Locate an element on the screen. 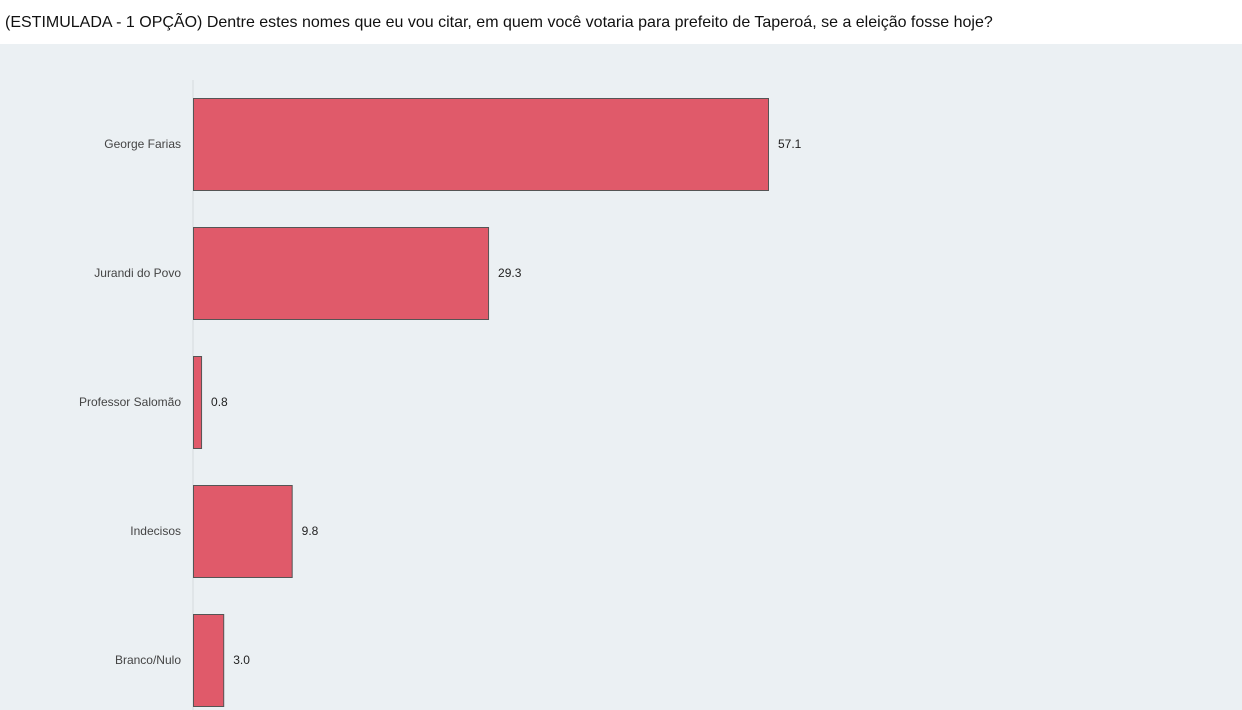  category-label-4: Branco/Nulo is located at coordinates (148, 660).